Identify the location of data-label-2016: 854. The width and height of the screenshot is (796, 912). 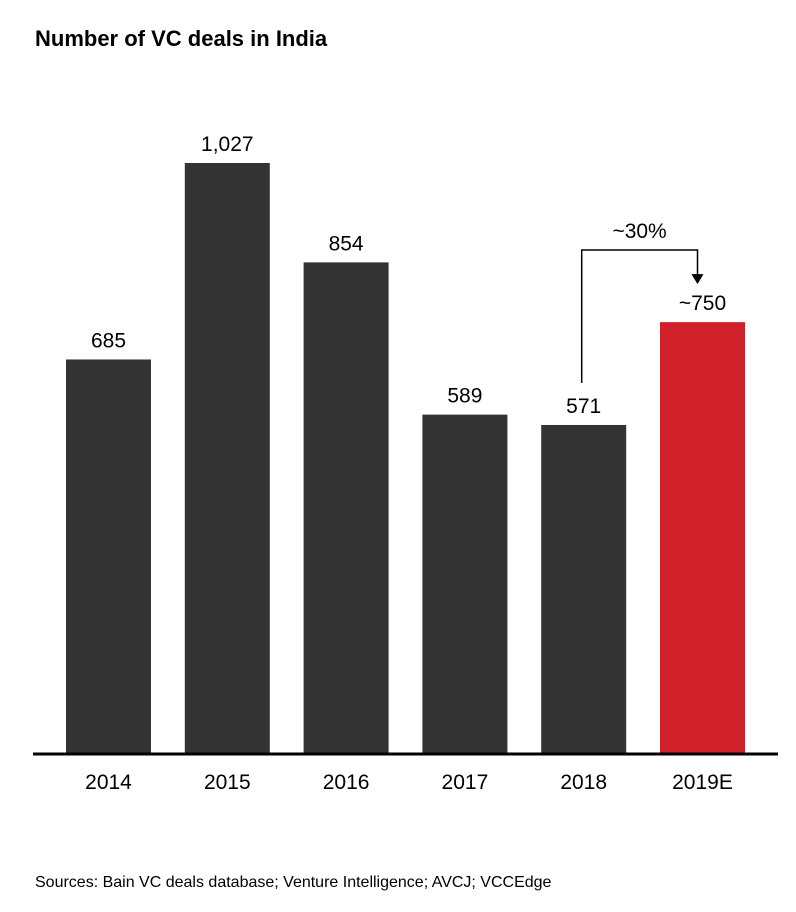
(346, 243).